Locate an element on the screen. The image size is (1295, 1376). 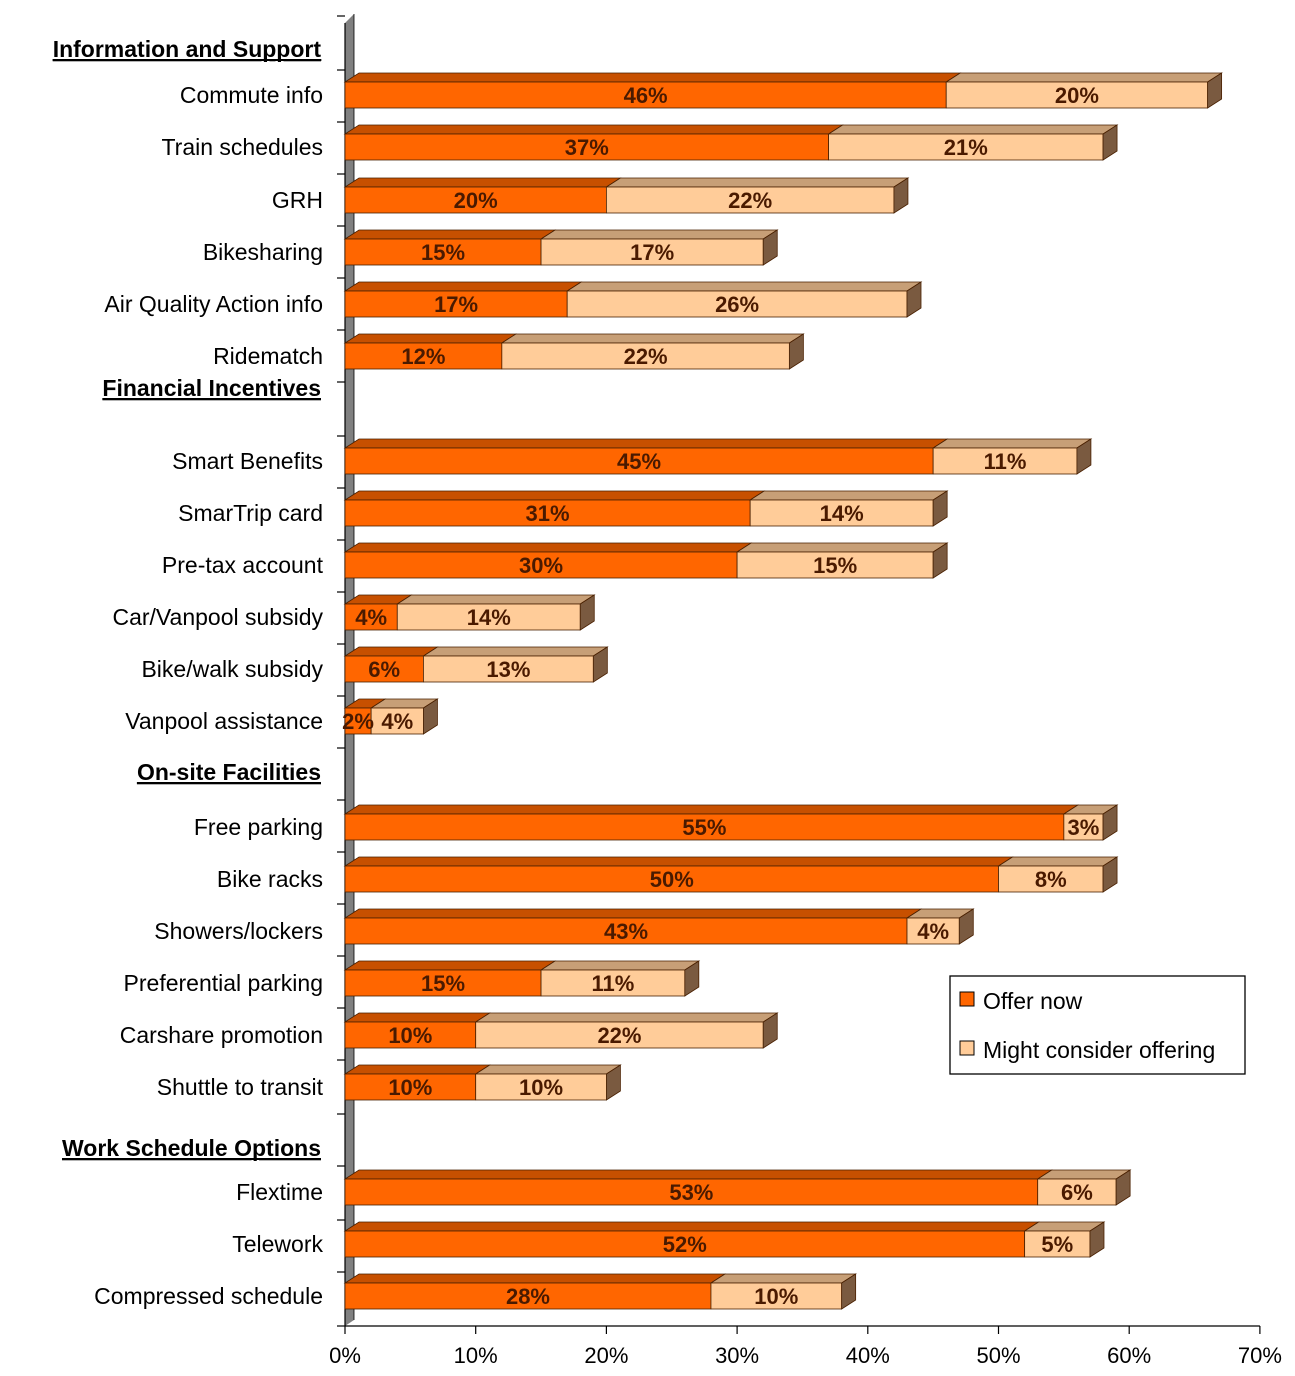
category-label: Free parking is located at coordinates (258, 827).